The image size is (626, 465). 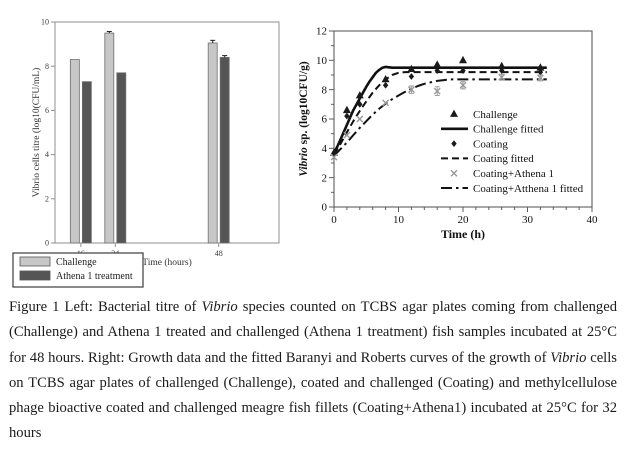 What do you see at coordinates (513, 174) in the screenshot?
I see `legend-label: Coating+Athena 1` at bounding box center [513, 174].